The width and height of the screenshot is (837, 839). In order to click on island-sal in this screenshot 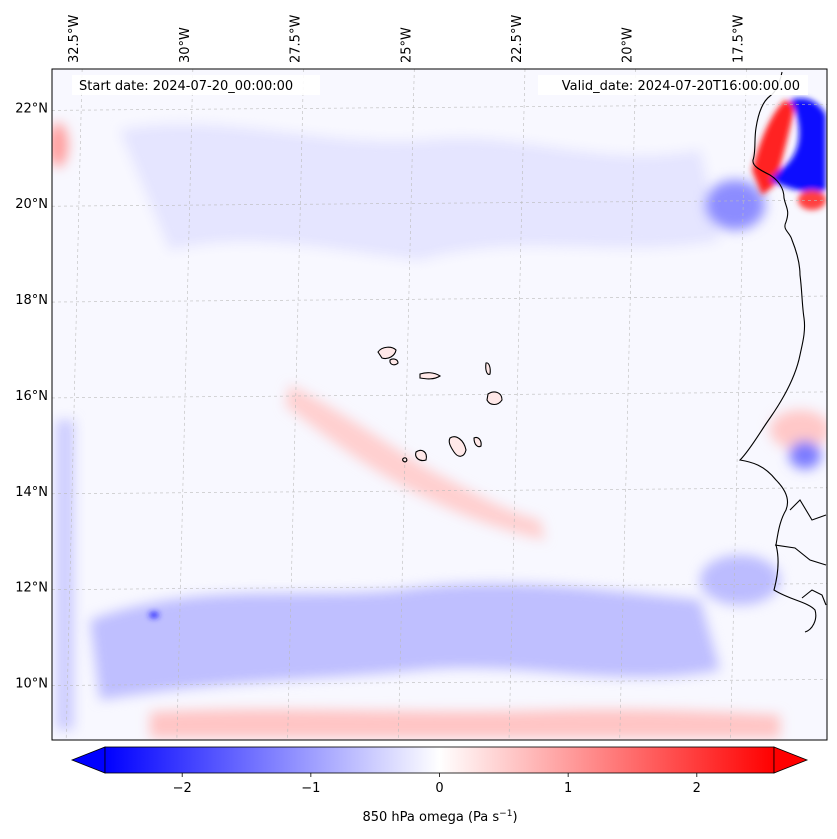, I will do `click(488, 368)`.